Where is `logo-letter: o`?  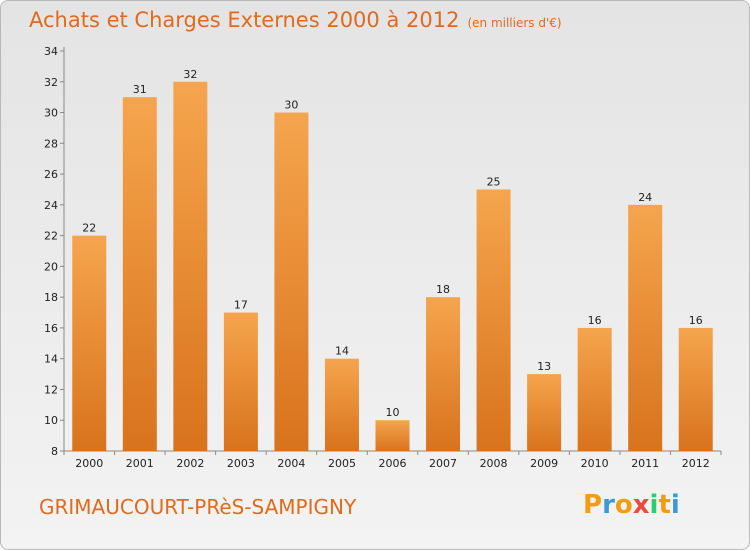 logo-letter: o is located at coordinates (623, 505).